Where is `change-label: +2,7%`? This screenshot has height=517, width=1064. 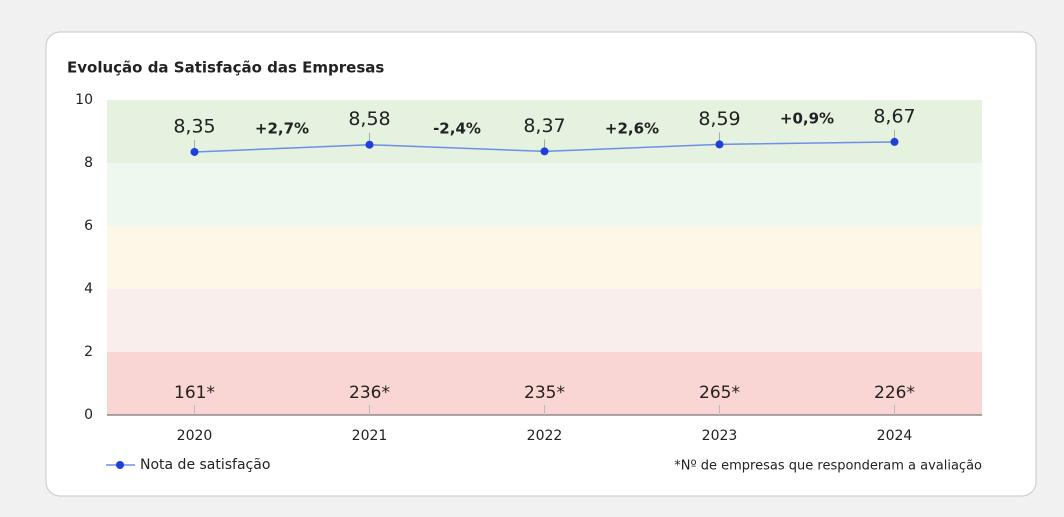
change-label: +2,7% is located at coordinates (282, 129).